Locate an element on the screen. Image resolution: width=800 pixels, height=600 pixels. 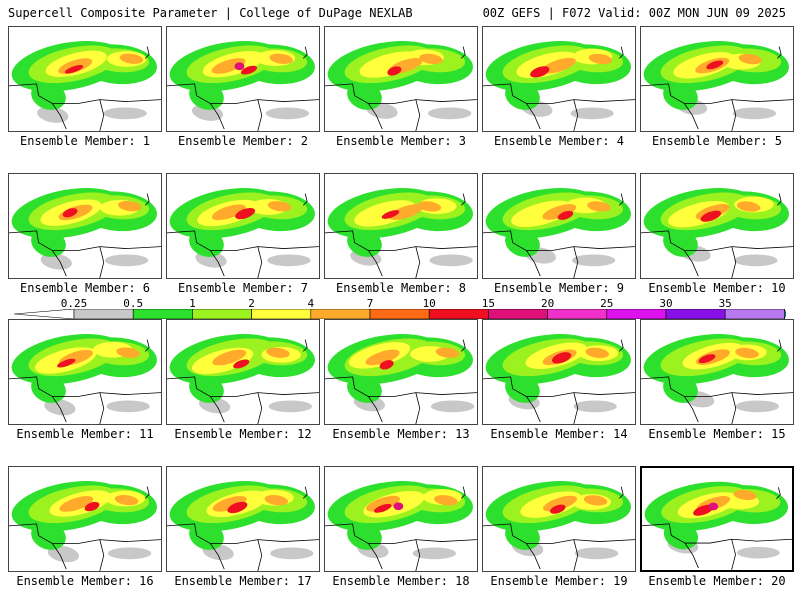
ensemble-member-label: Ensemble Member: 3 is located at coordinates (401, 141).